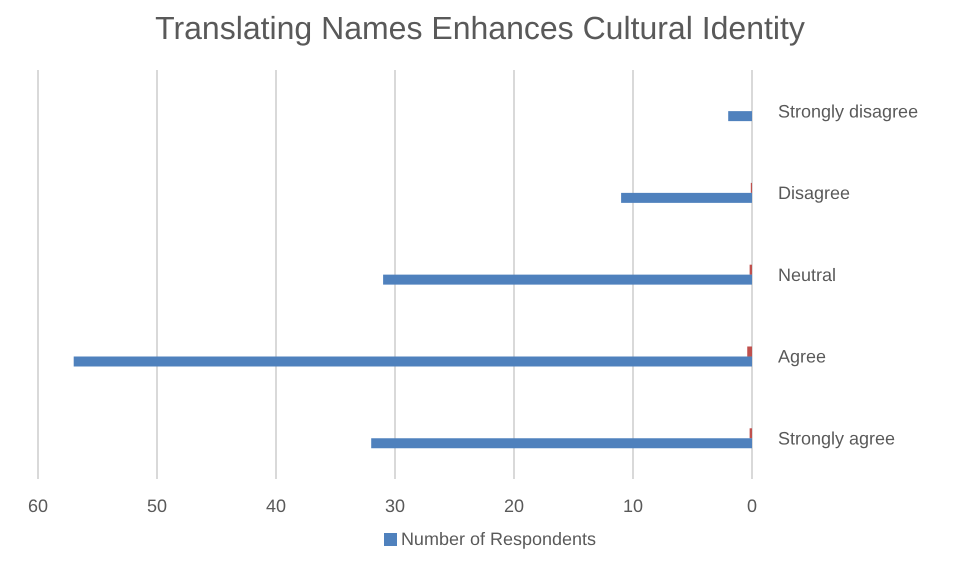 The width and height of the screenshot is (960, 577). What do you see at coordinates (157, 506) in the screenshot?
I see `x-tick-label: 50` at bounding box center [157, 506].